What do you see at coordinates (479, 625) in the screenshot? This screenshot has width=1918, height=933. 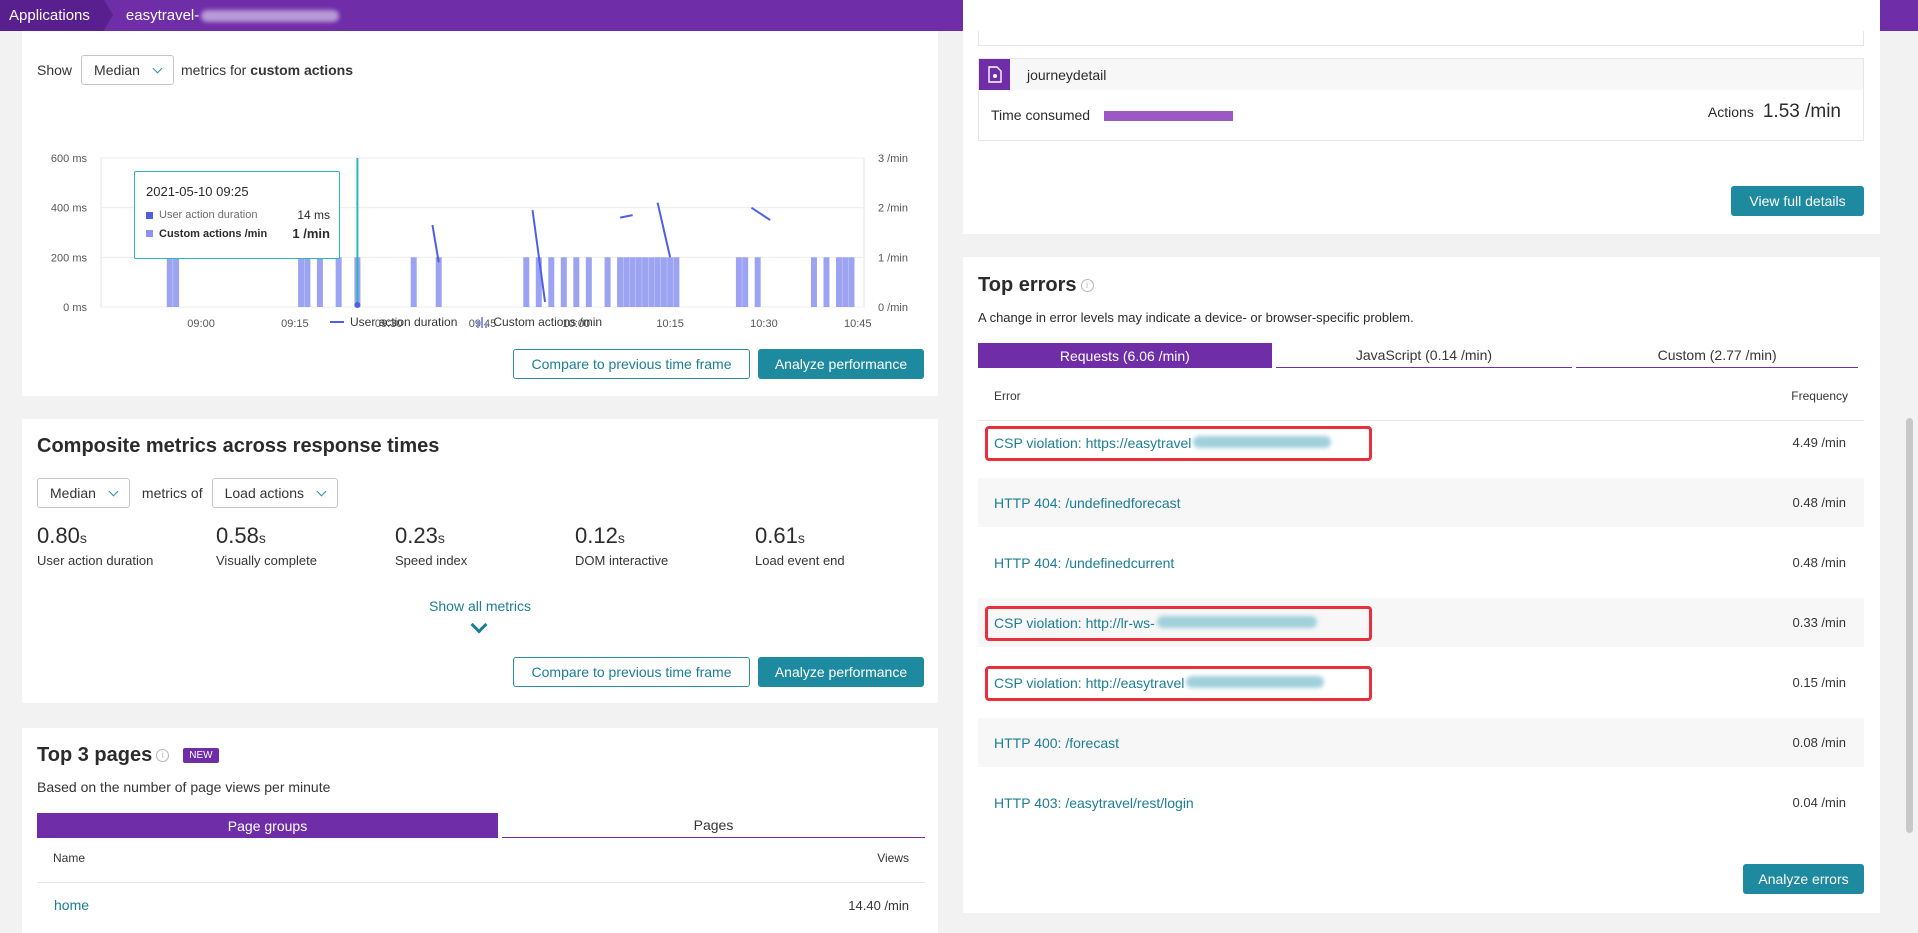 I see `expand-chevron-icon` at bounding box center [479, 625].